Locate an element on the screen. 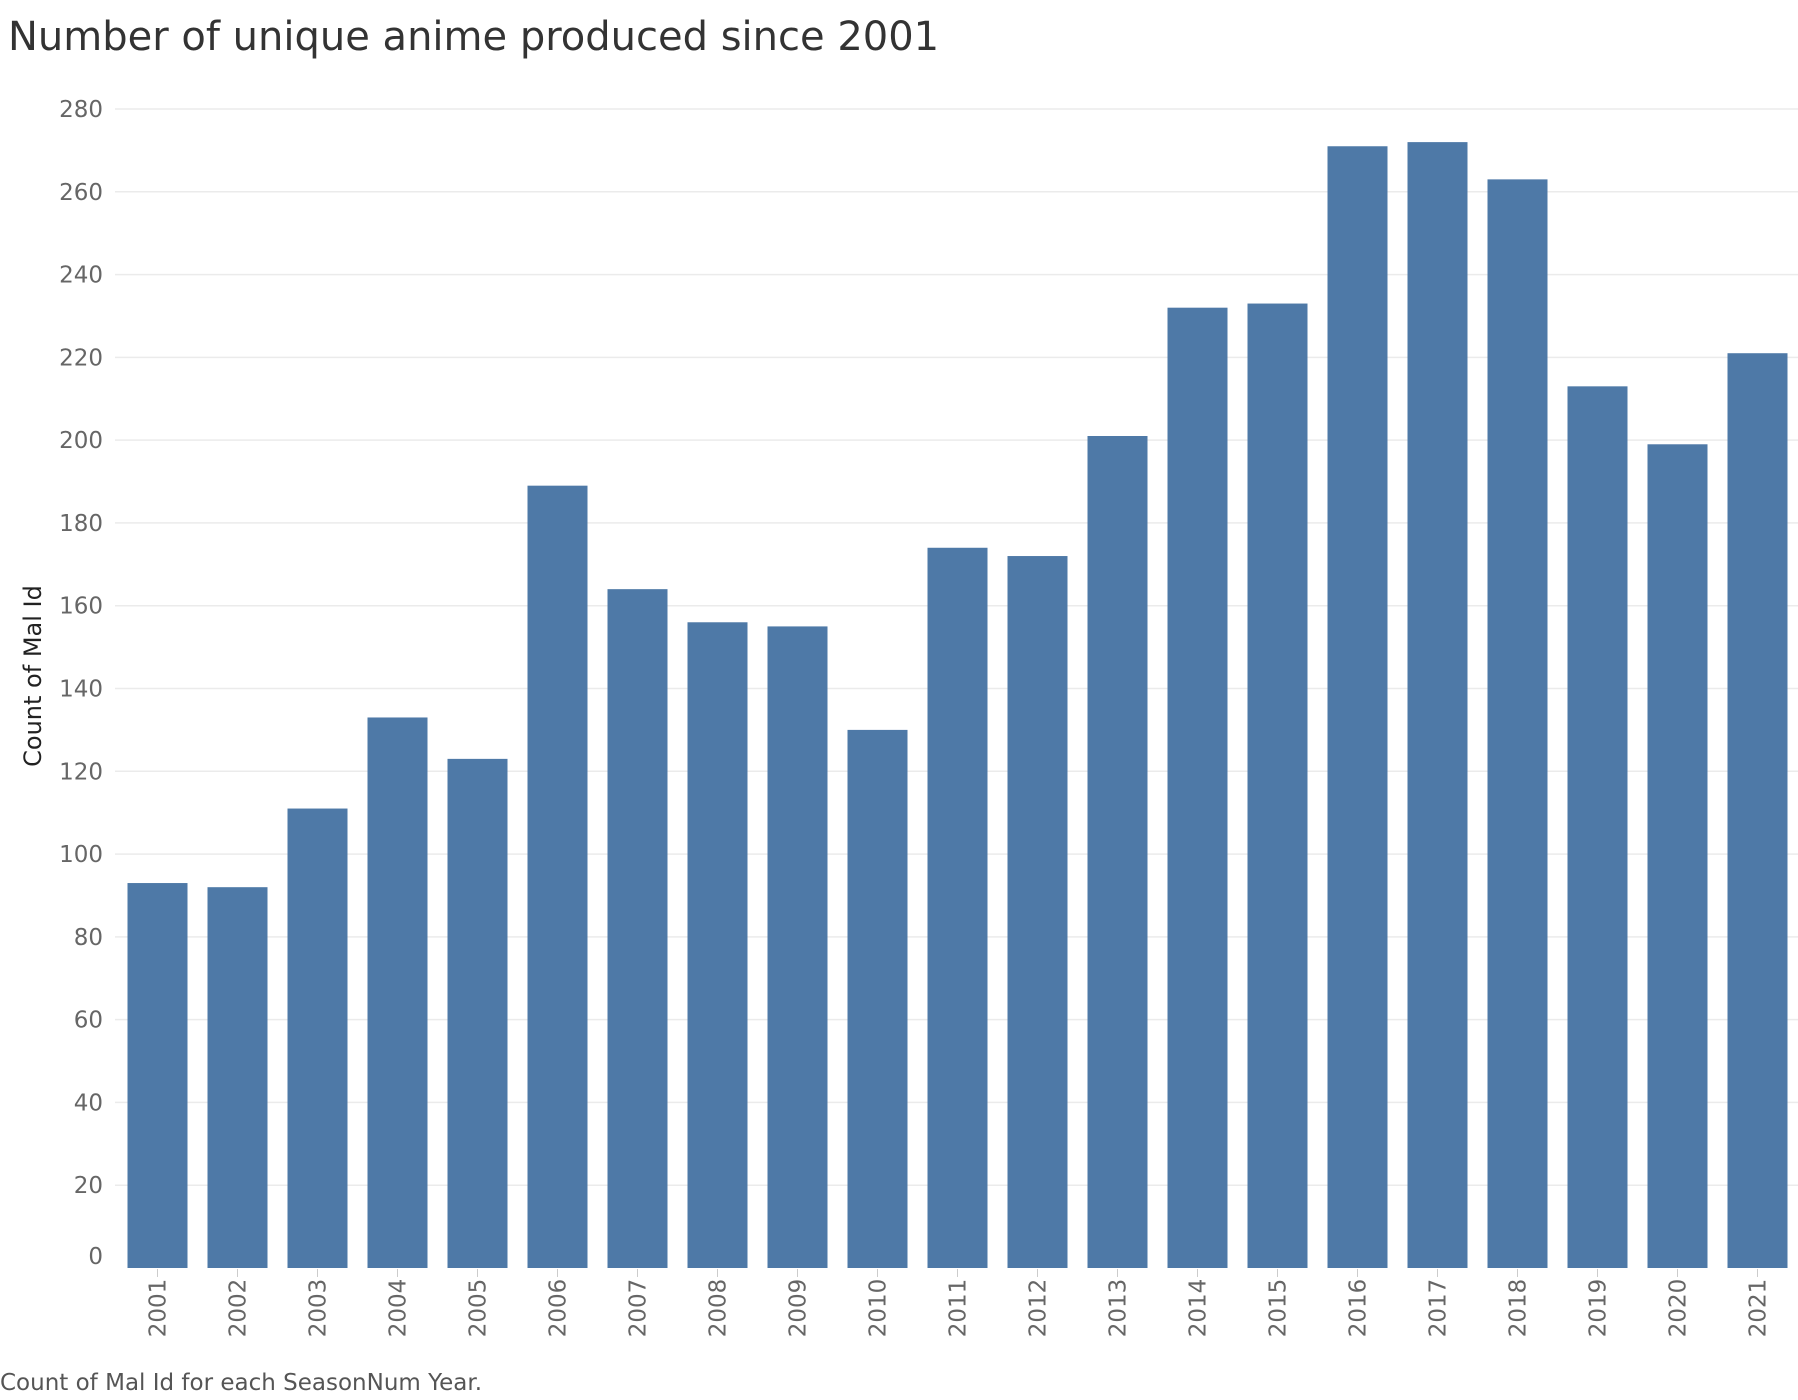 This screenshot has height=1400, width=1798. x-tick-label: 2007 is located at coordinates (639, 1308).